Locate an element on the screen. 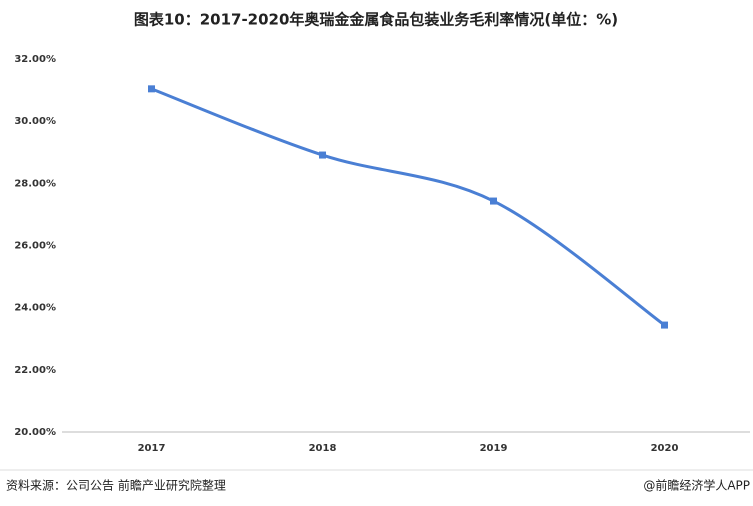  source: 资料来源：公司公告 前瞻产业研究院整理 is located at coordinates (116, 485).